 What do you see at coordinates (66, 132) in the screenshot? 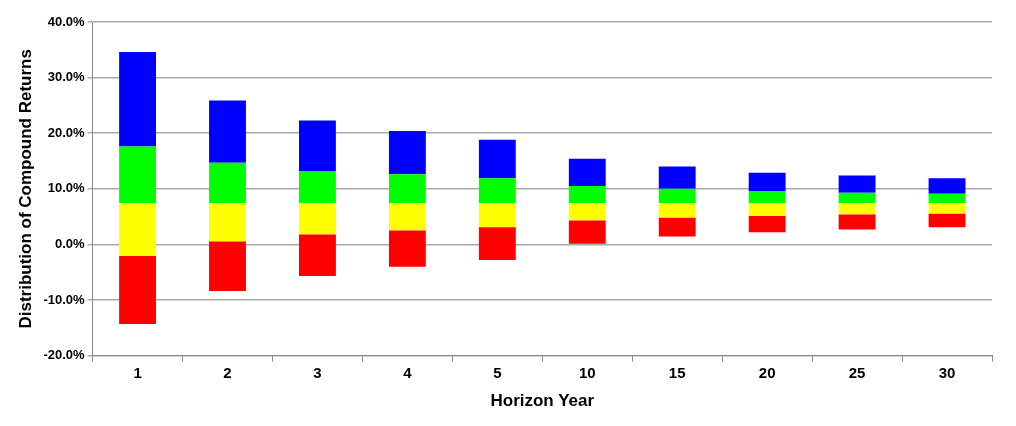
I see `y-tick-label: 20.0%` at bounding box center [66, 132].